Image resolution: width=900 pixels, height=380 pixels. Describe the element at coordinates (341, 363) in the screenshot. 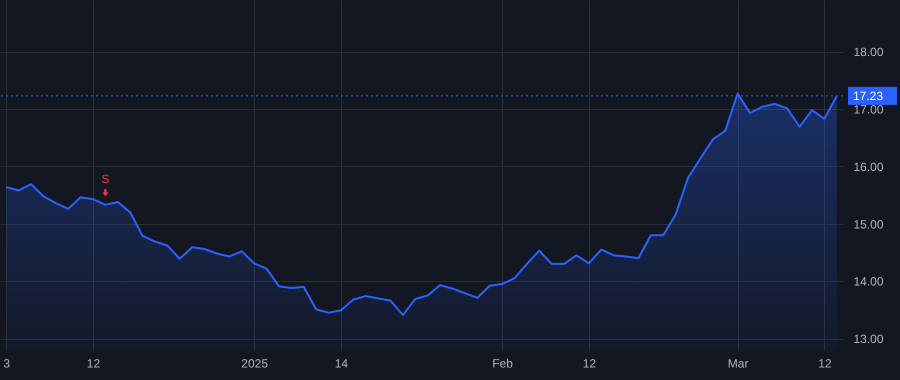

I see `x-tick-label: 14` at that location.